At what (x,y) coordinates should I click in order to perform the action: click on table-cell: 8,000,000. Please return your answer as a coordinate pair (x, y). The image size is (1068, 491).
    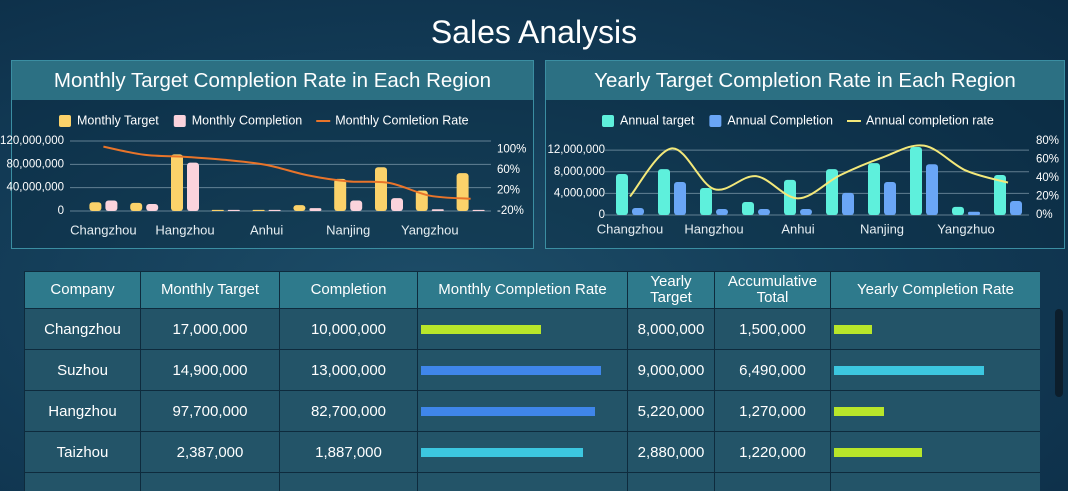
    Looking at the image, I should click on (671, 329).